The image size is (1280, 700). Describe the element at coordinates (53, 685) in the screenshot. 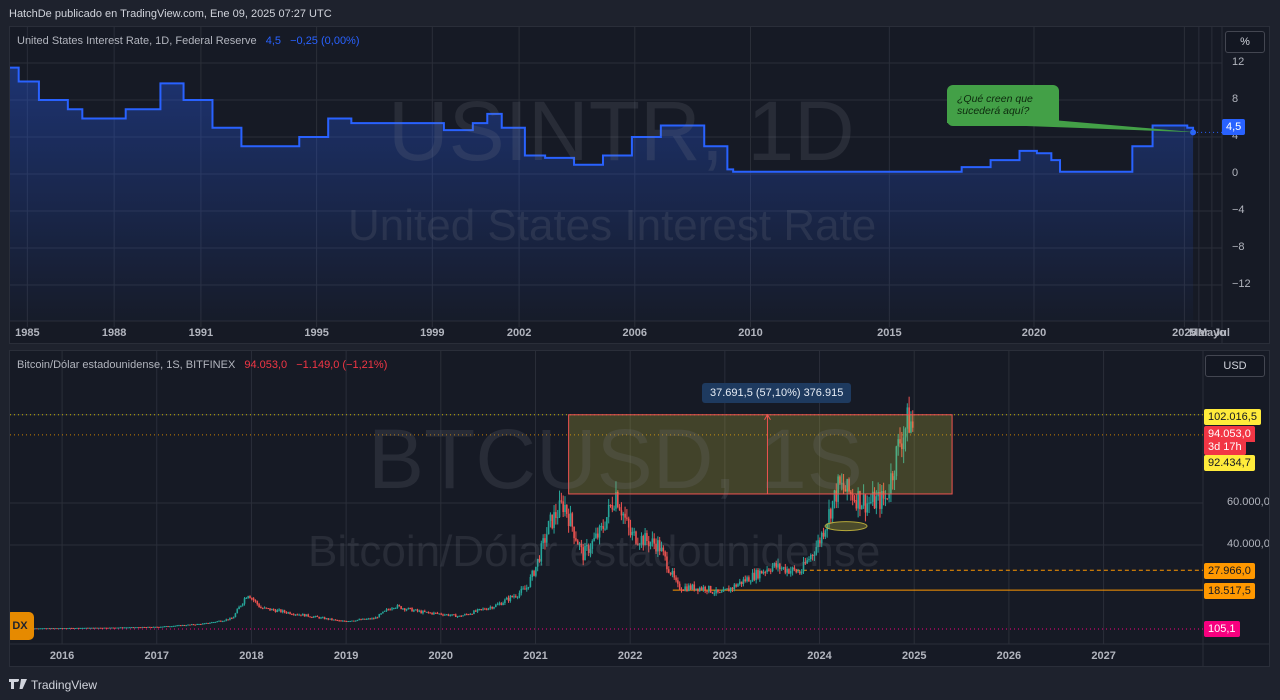

I see `footer: TradingView` at that location.